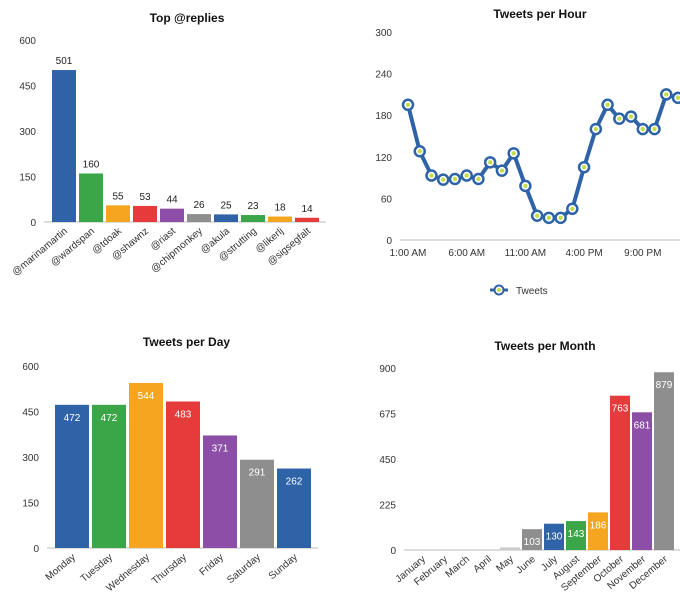 The height and width of the screenshot is (612, 680). I want to click on bar-value-label: 18, so click(280, 208).